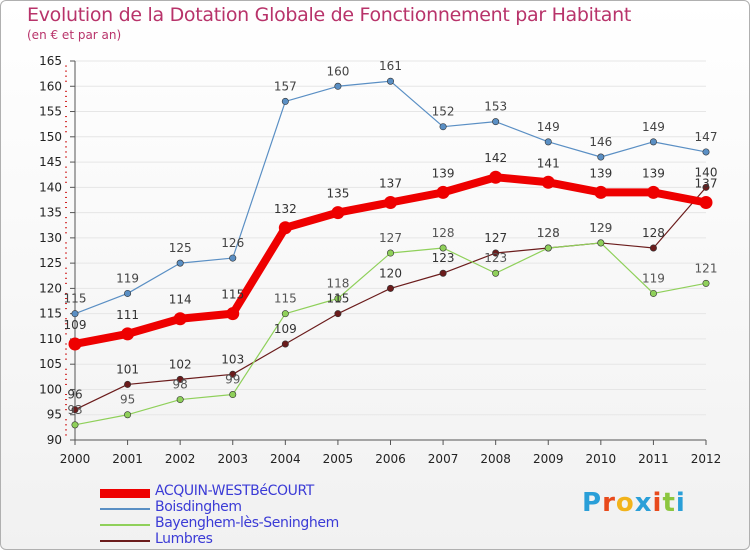 The image size is (750, 550). I want to click on data-label-bayenghem: 118, so click(337, 284).